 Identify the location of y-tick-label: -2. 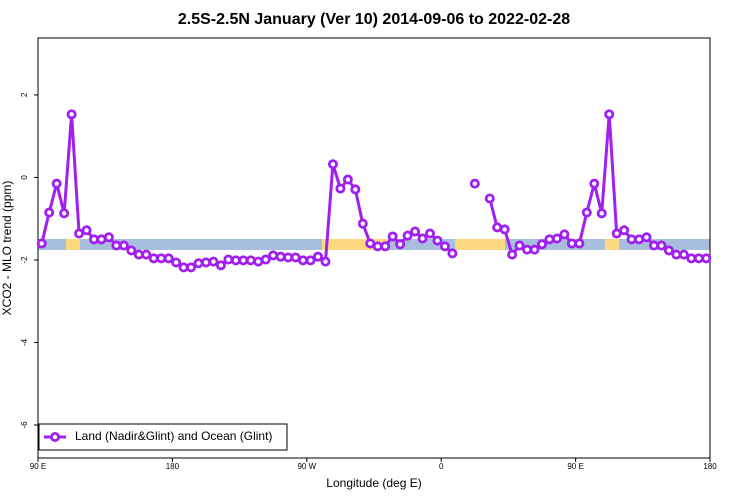
(24, 260).